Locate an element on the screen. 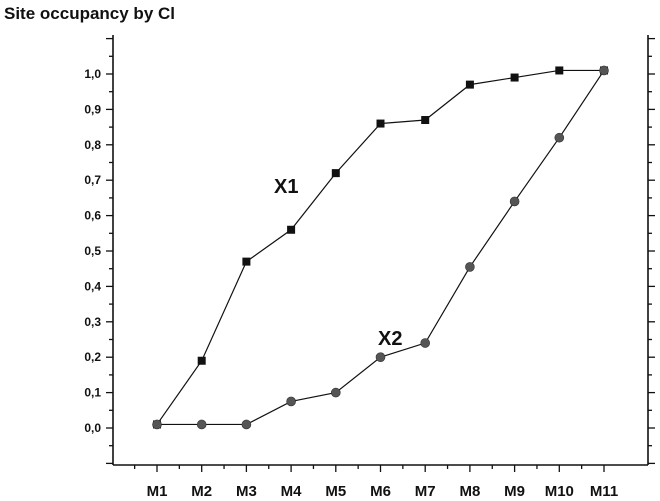  x-tick-label: M4 is located at coordinates (291, 491).